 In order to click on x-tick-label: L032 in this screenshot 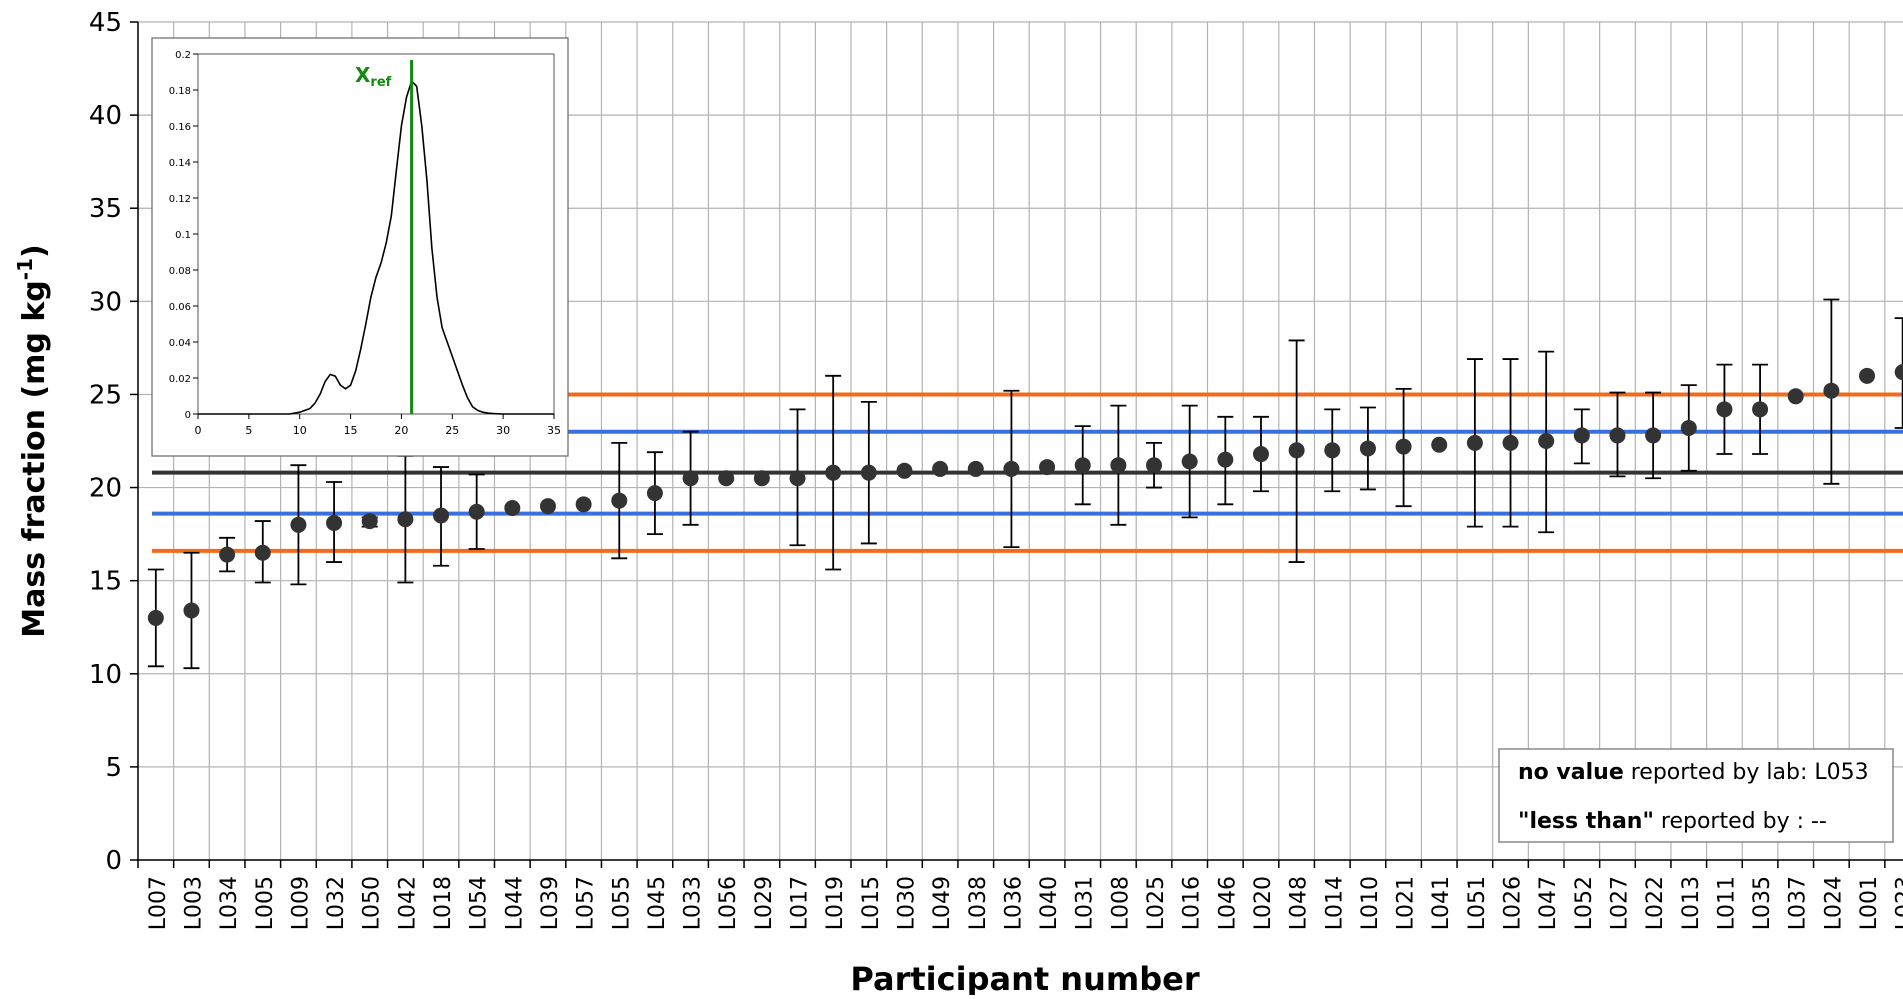, I will do `click(336, 903)`.